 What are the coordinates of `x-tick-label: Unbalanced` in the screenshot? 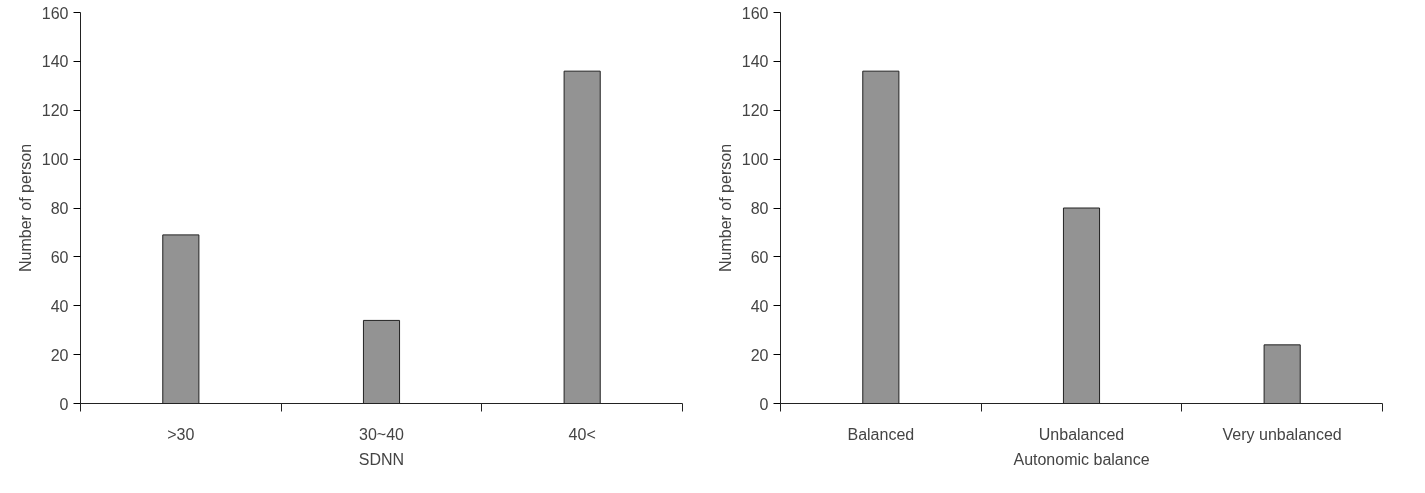 It's located at (1081, 434).